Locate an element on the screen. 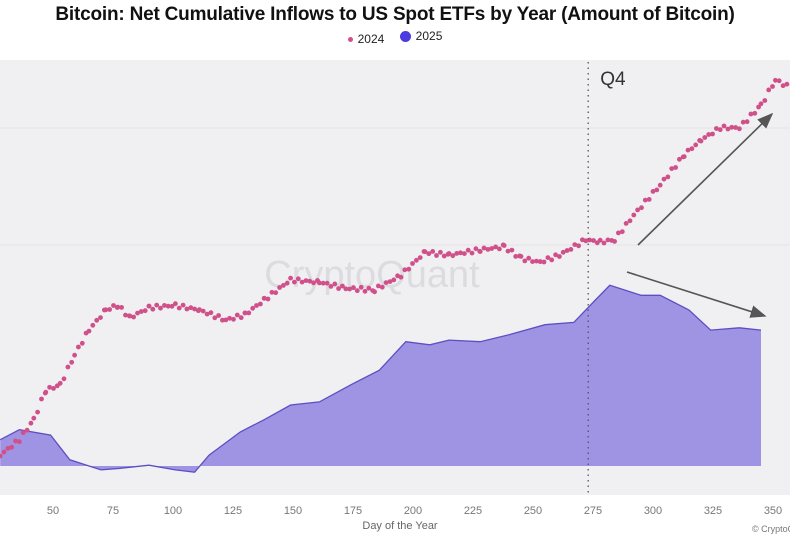  x-tick-label: 175 is located at coordinates (353, 511).